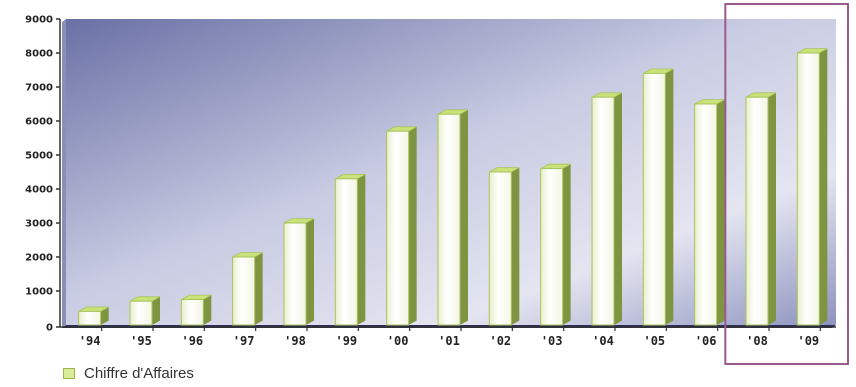 The width and height of the screenshot is (856, 387). What do you see at coordinates (39, 224) in the screenshot?
I see `y-tick-label: 3000` at bounding box center [39, 224].